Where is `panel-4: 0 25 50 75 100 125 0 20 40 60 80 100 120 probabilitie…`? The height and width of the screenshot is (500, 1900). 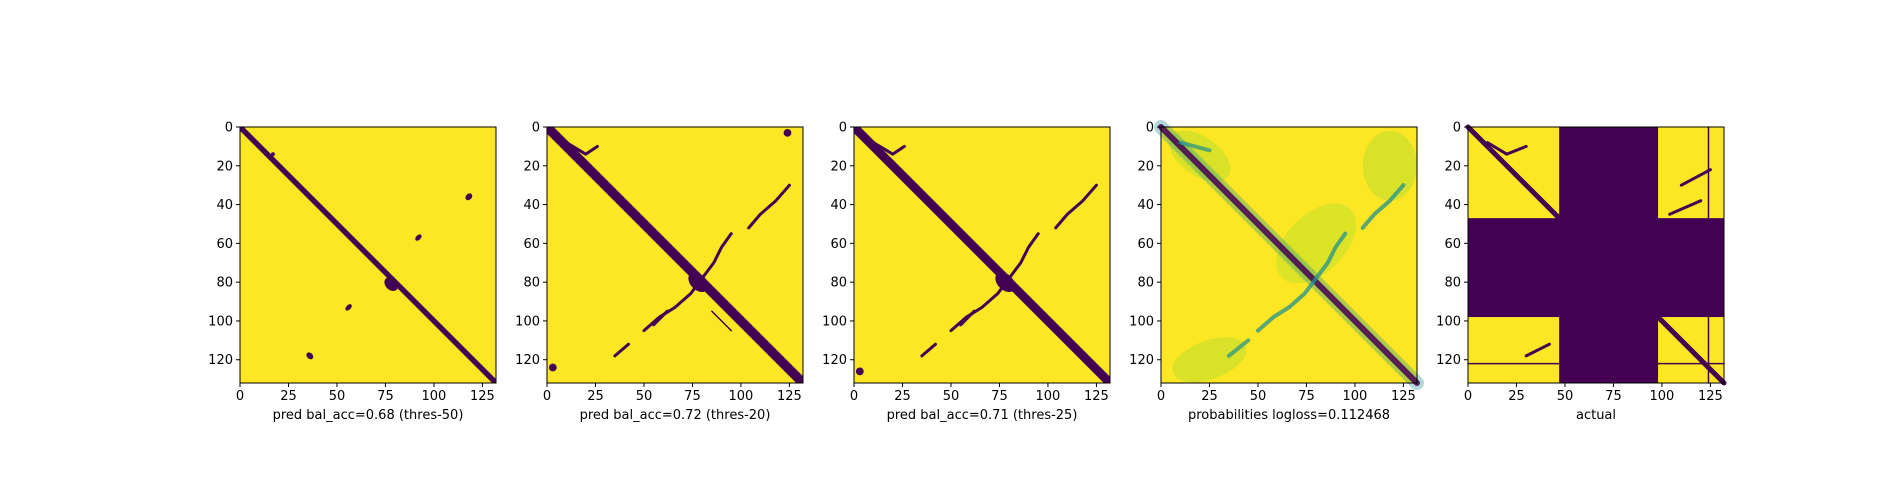
panel-4: 0 25 50 75 100 125 0 20 40 60 80 100 120 probabilitie… is located at coordinates (1276, 271).